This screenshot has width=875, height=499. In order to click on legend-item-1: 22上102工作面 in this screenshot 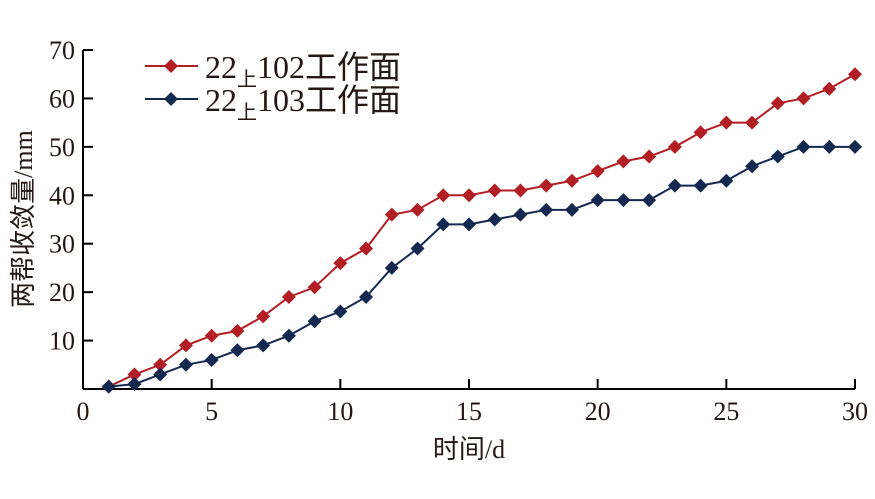, I will do `click(273, 70)`.